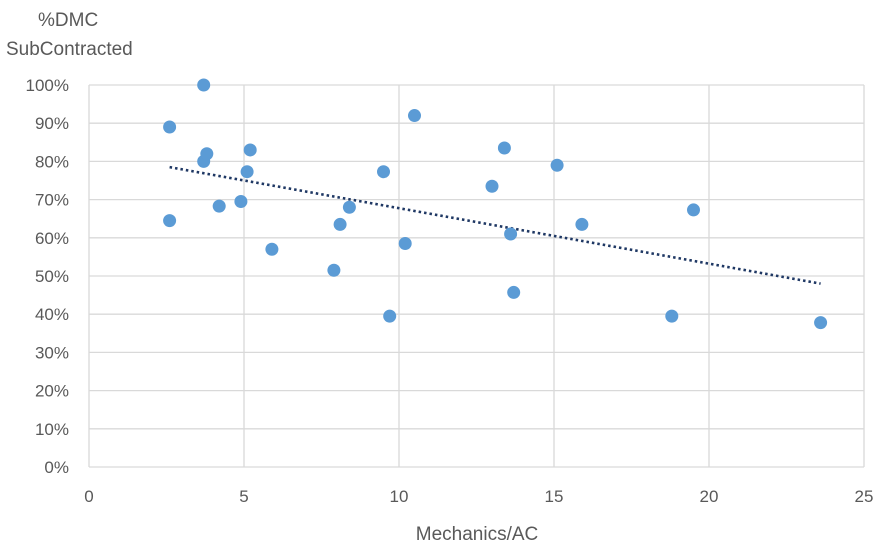 The height and width of the screenshot is (547, 889). Describe the element at coordinates (88, 496) in the screenshot. I see `x-tick-label: 0` at that location.